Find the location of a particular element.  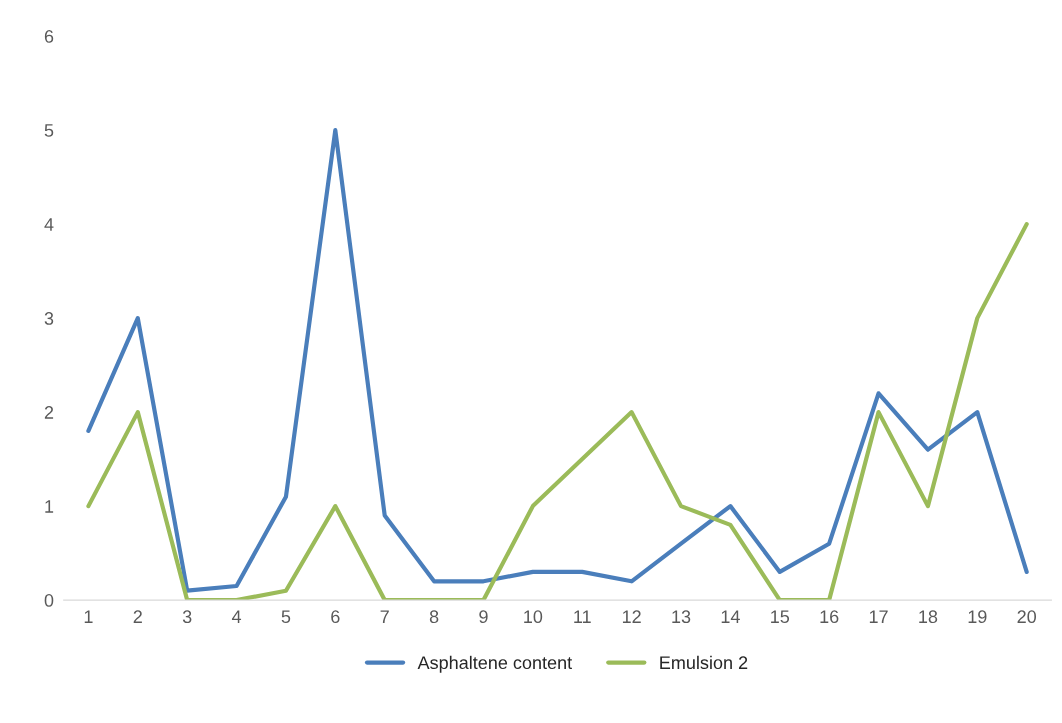

legend-label: Asphaltene content is located at coordinates (495, 664).